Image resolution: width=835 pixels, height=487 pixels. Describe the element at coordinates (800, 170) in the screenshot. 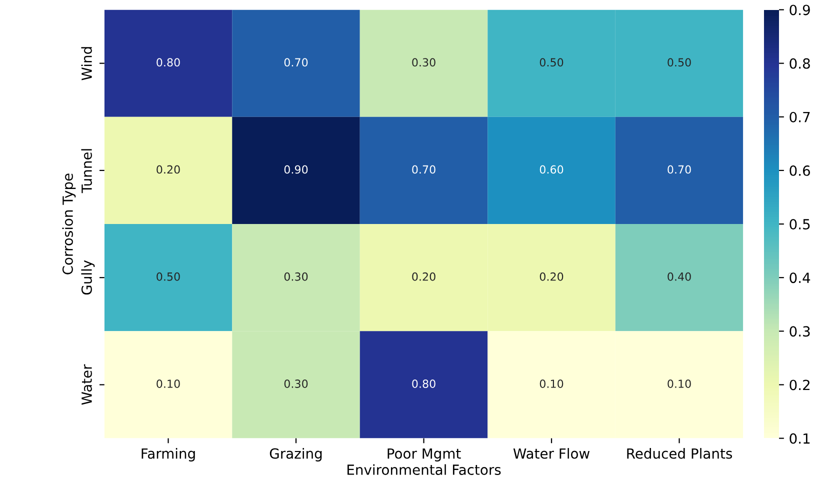

I see `color-bar-label: 0.6` at that location.